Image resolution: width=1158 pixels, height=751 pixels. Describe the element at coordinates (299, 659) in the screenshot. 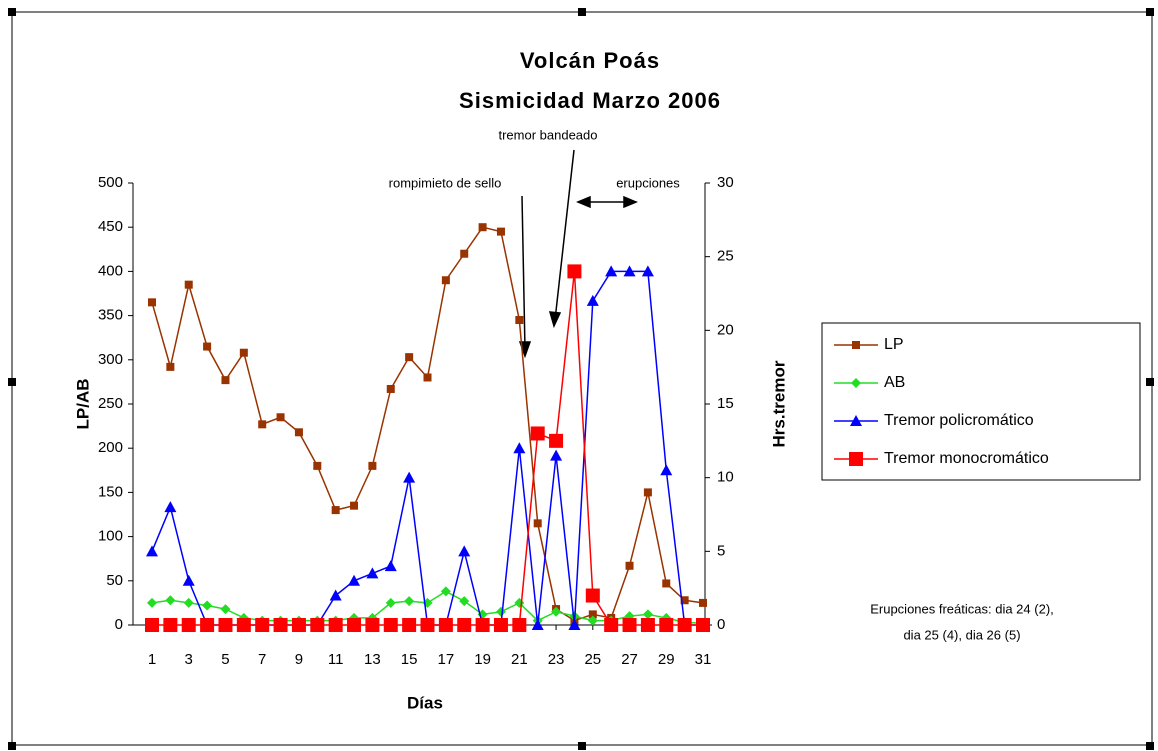

I see `x-tick-label: 9` at that location.